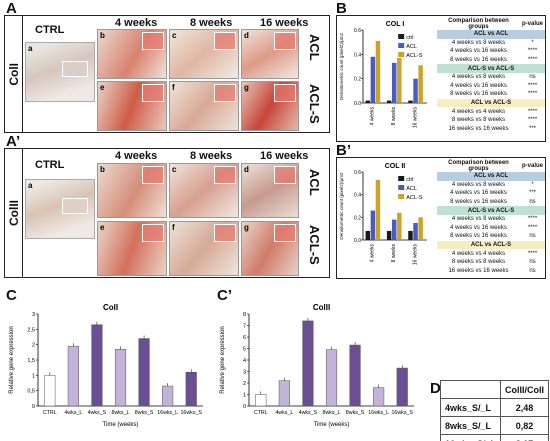  Describe the element at coordinates (478, 120) in the screenshot. I see `comparison-cell: 8 weeks vs 8 weeks` at that location.